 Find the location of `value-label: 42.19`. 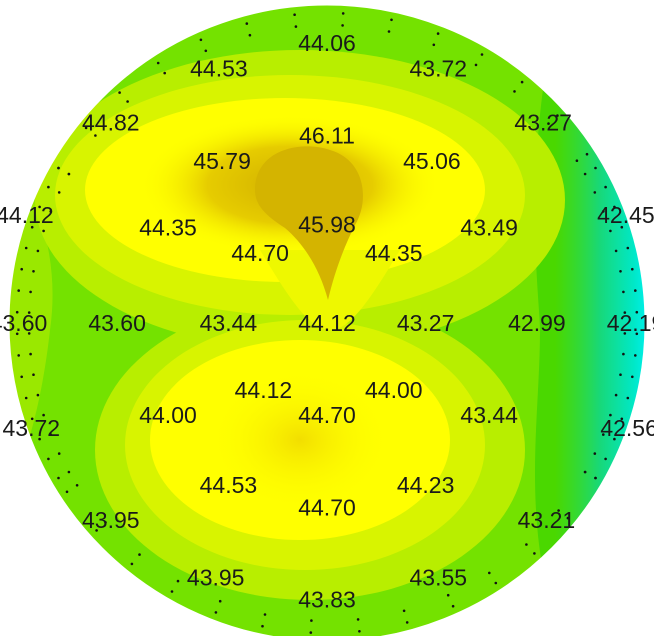

value-label: 42.19 is located at coordinates (630, 323).